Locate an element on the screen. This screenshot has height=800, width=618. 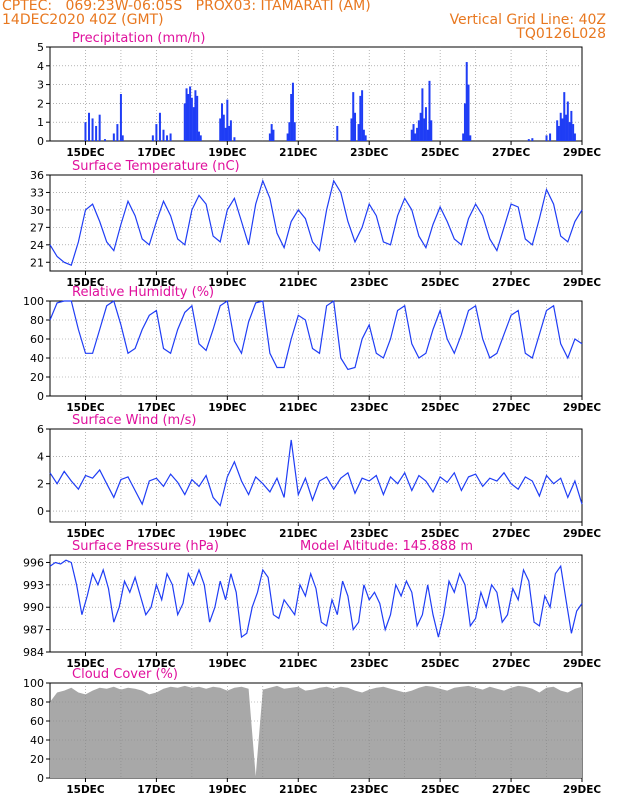
precip-title: Precipitation (mm/h) is located at coordinates (138, 38).